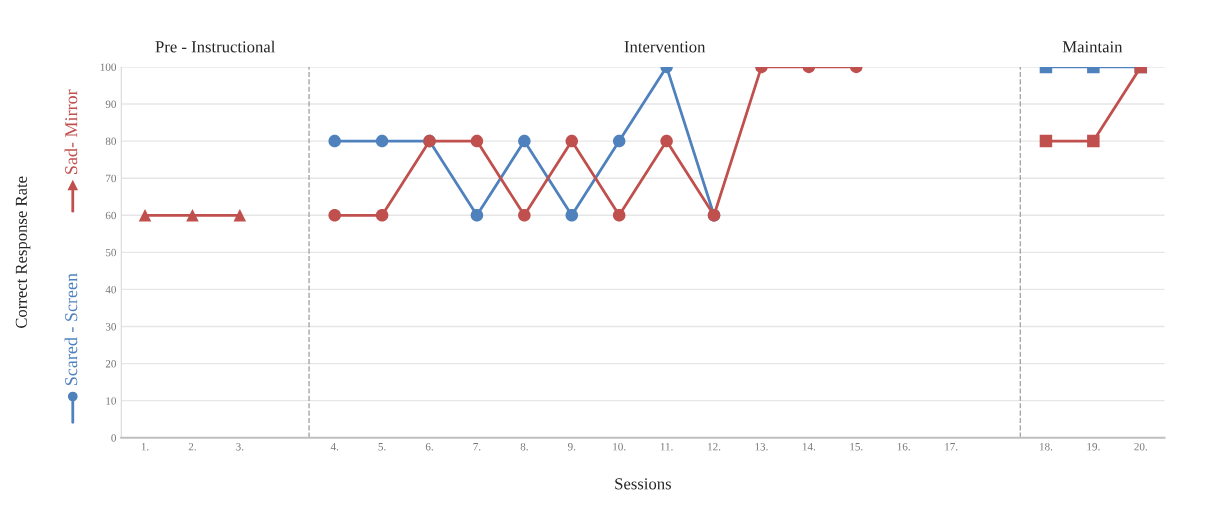 This screenshot has width=1213, height=515. What do you see at coordinates (643, 484) in the screenshot?
I see `x-axis-title: Sessions` at bounding box center [643, 484].